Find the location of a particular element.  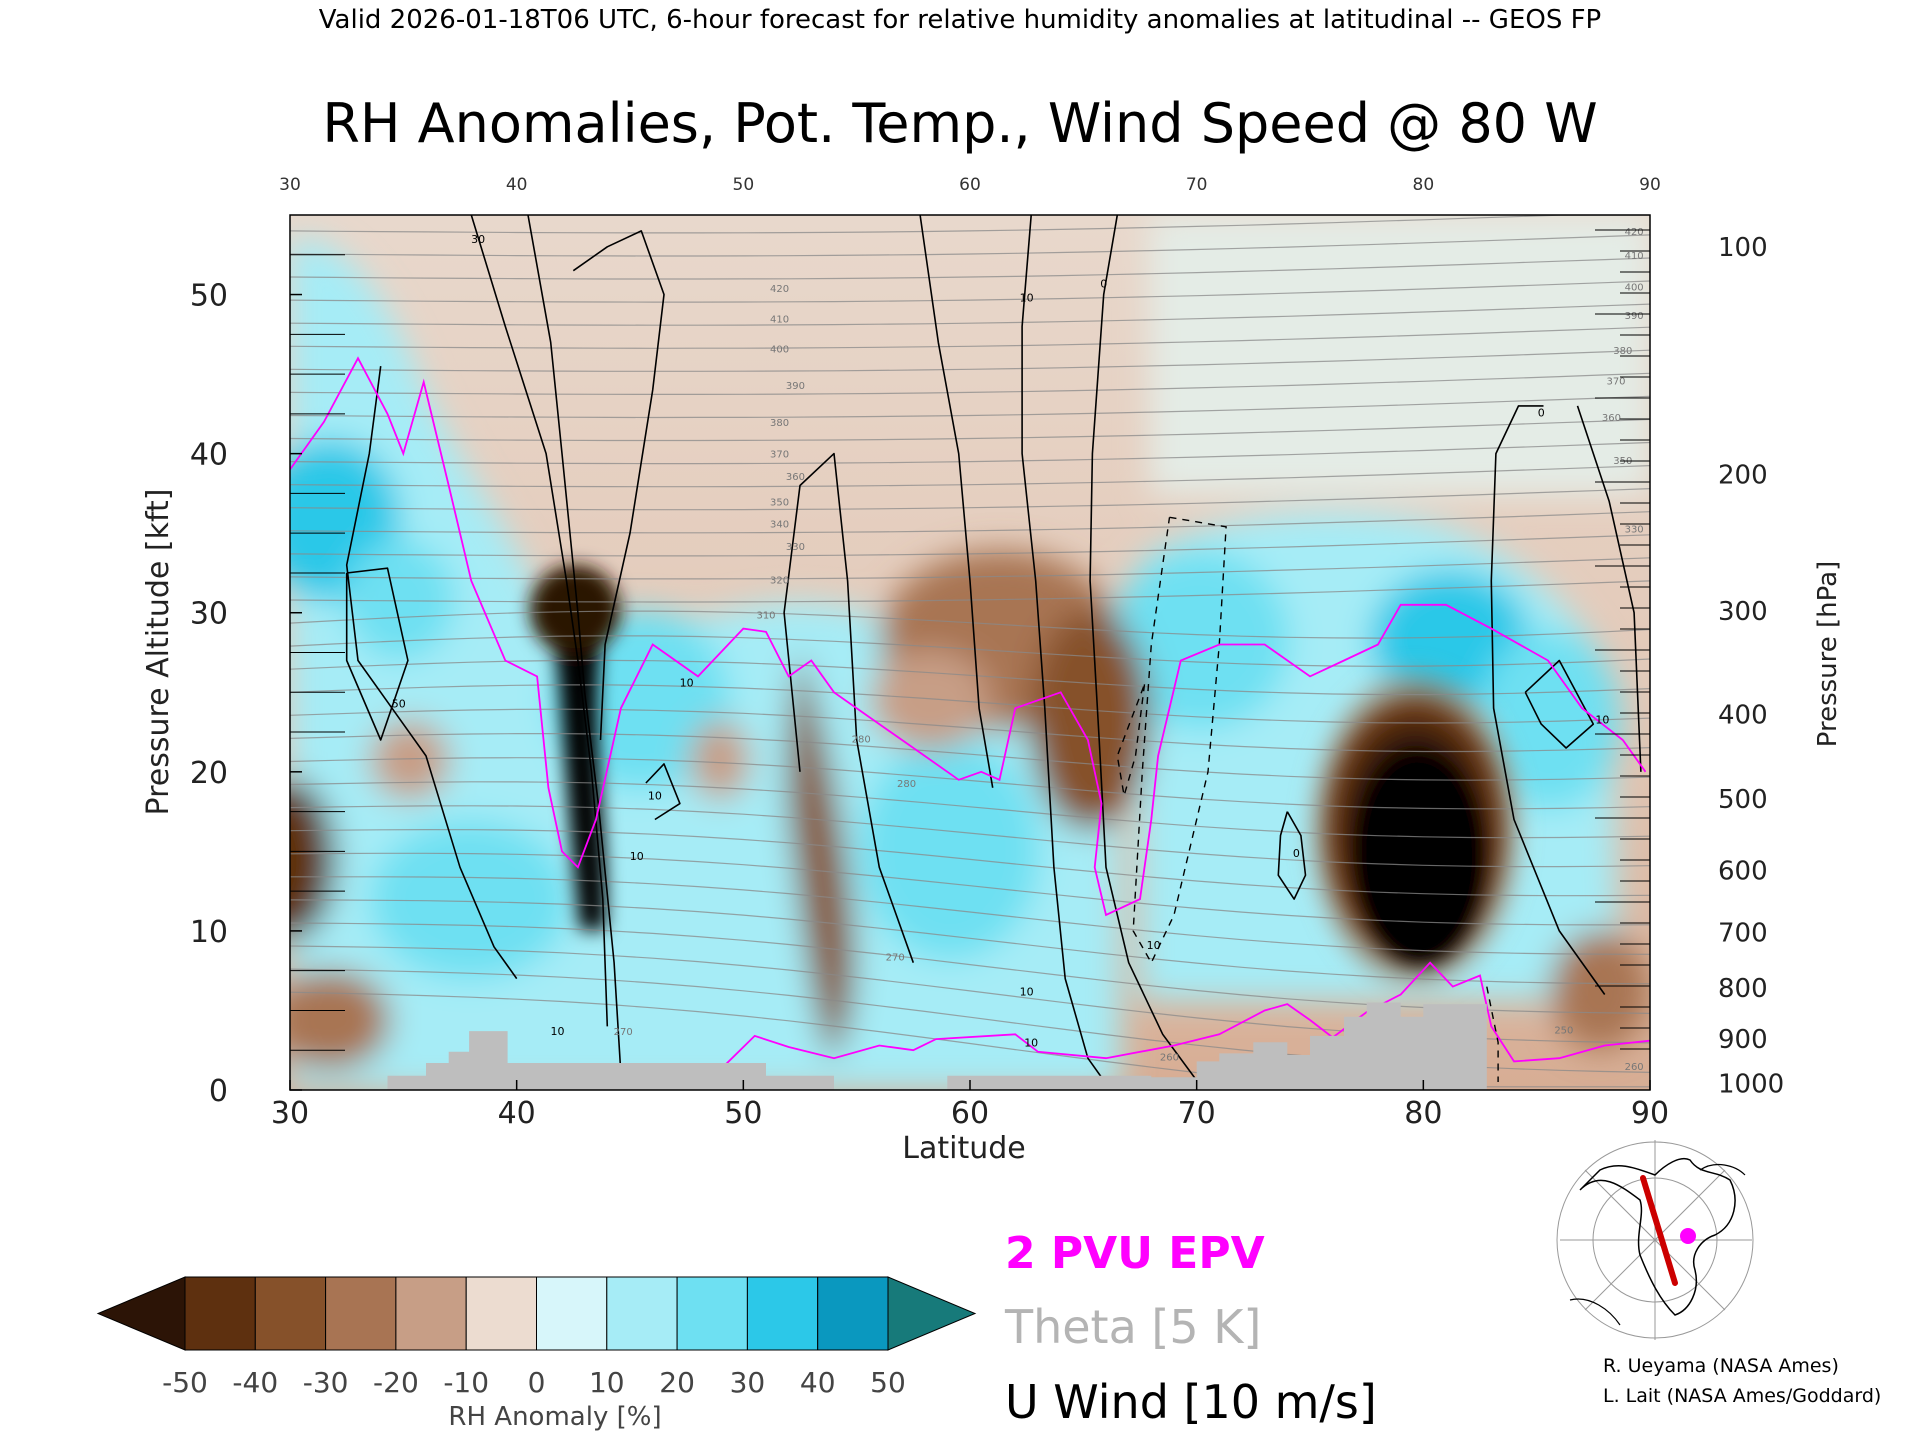

theta-contour-label: 380 is located at coordinates (1622, 351).